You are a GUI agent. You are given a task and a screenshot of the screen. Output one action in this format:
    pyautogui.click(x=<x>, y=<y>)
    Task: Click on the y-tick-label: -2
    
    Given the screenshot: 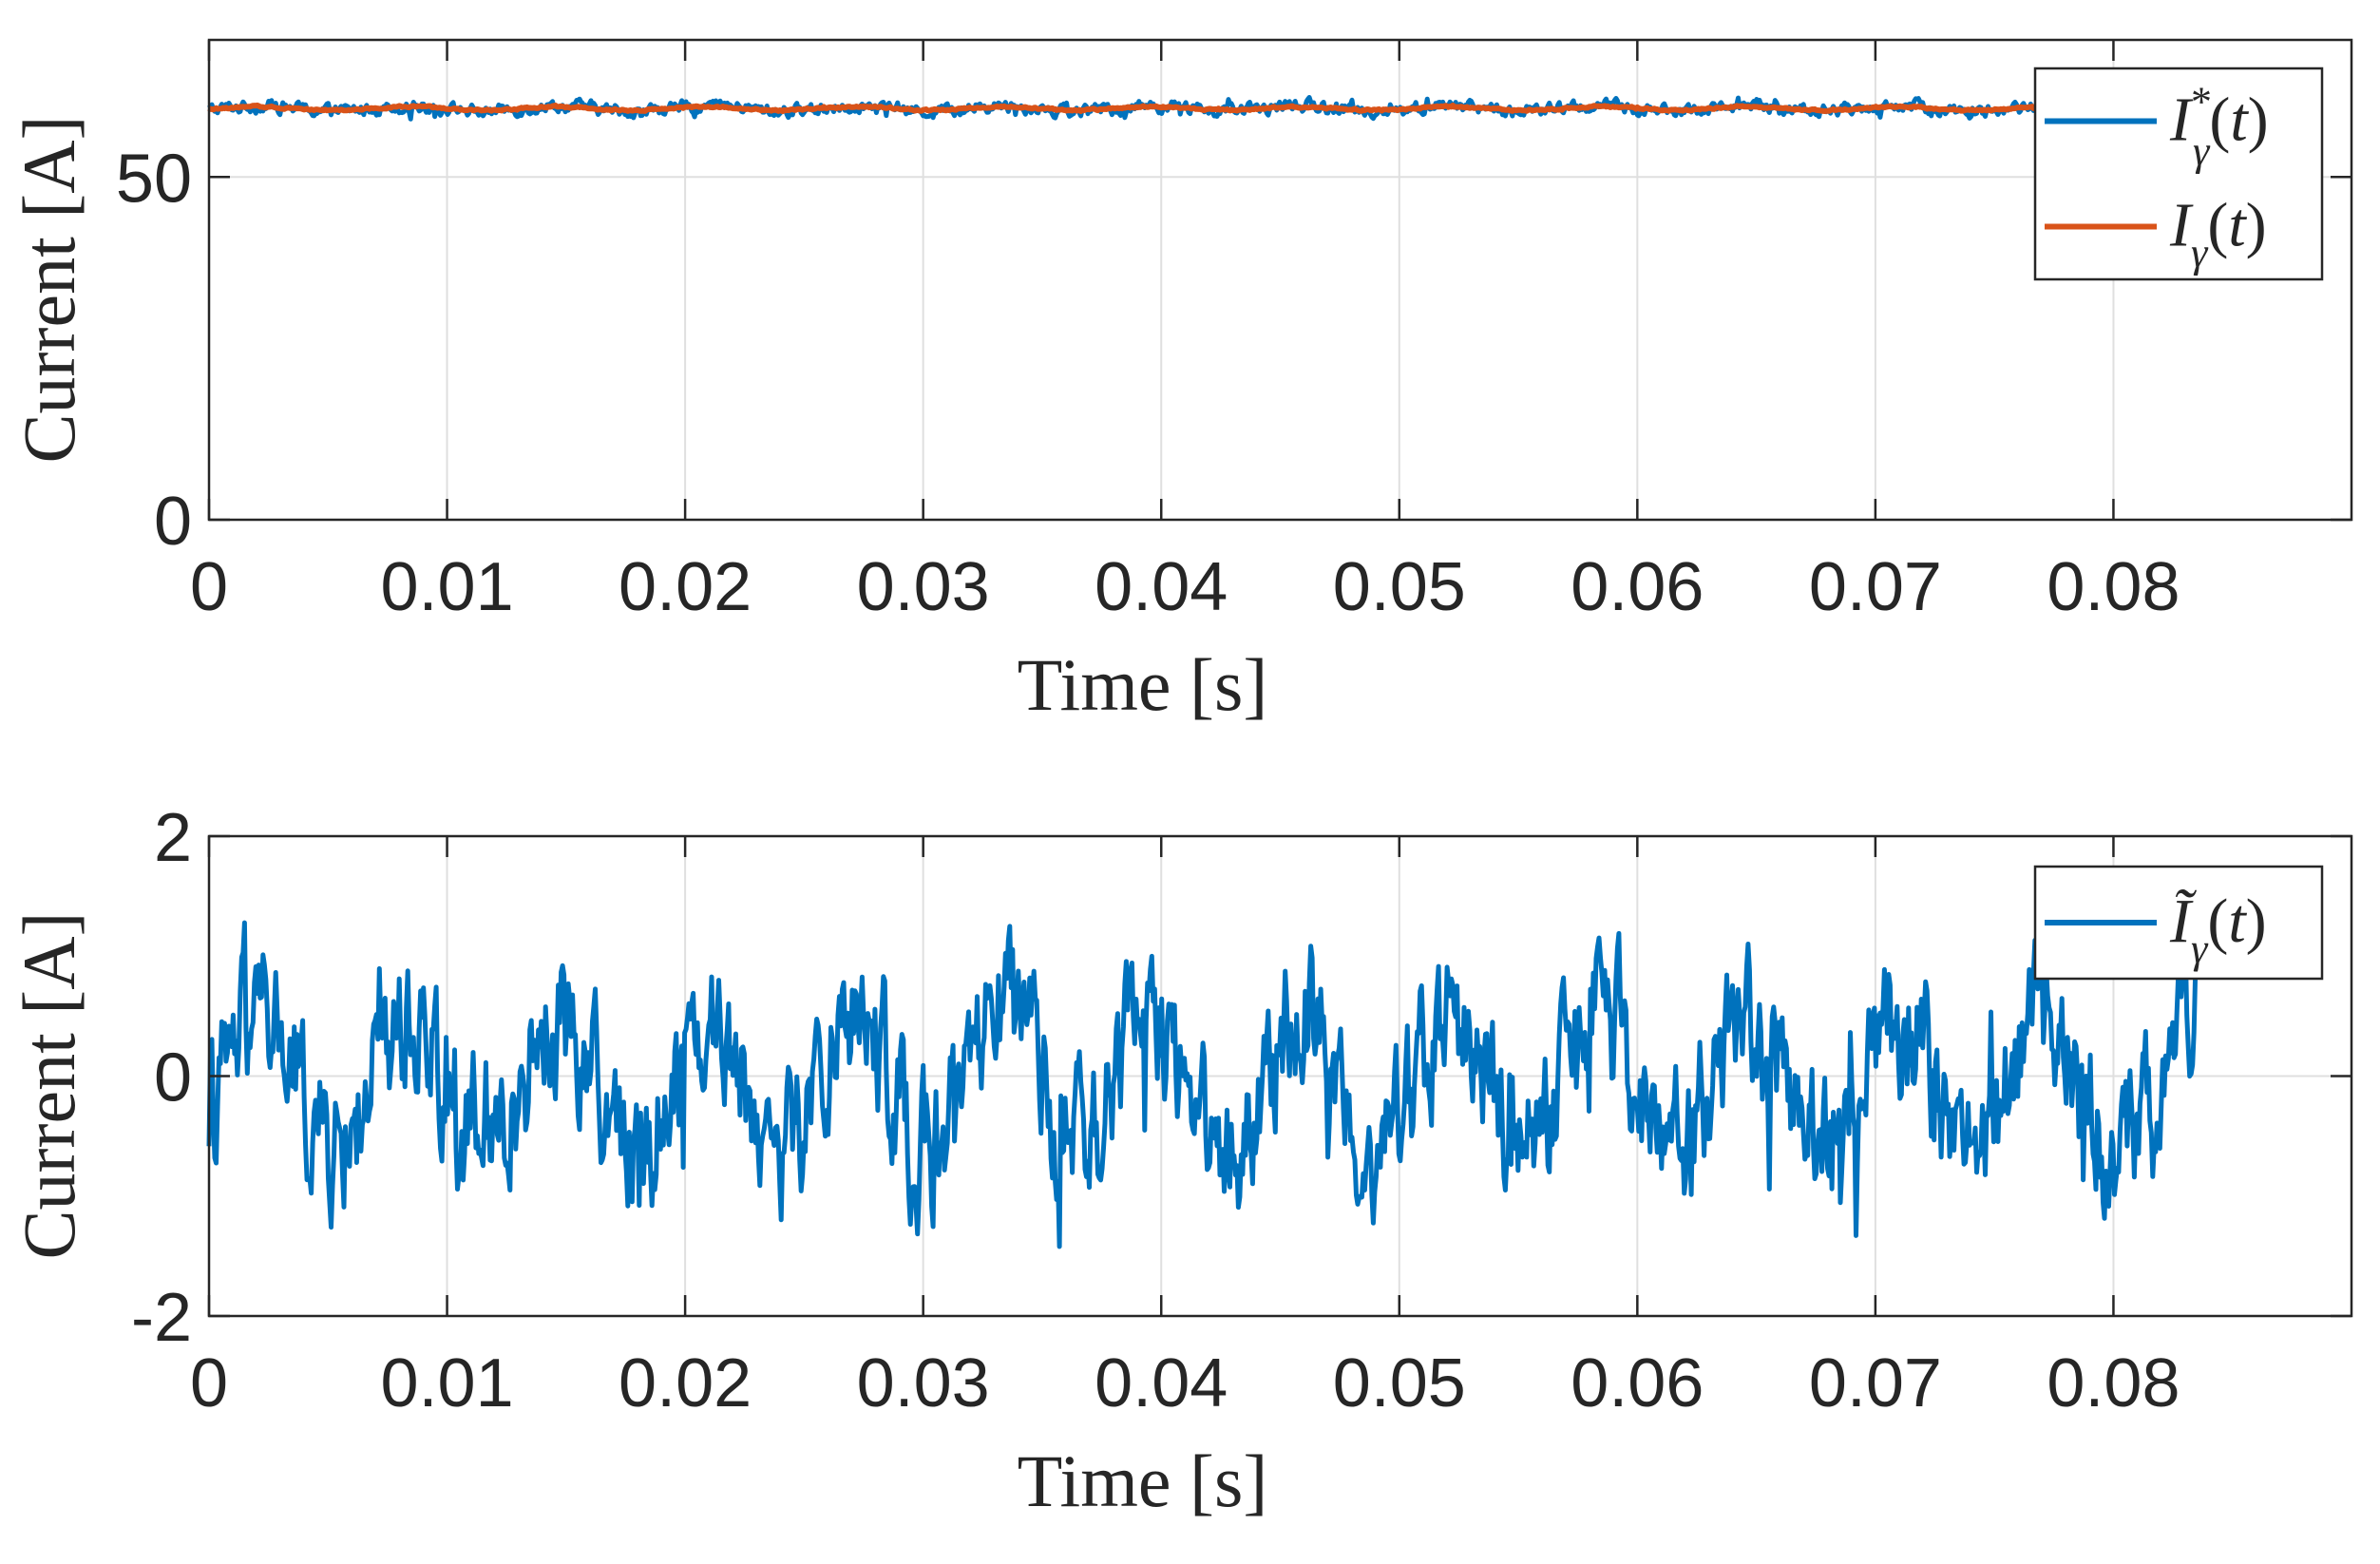 What is the action you would take?
    pyautogui.click(x=161, y=1318)
    